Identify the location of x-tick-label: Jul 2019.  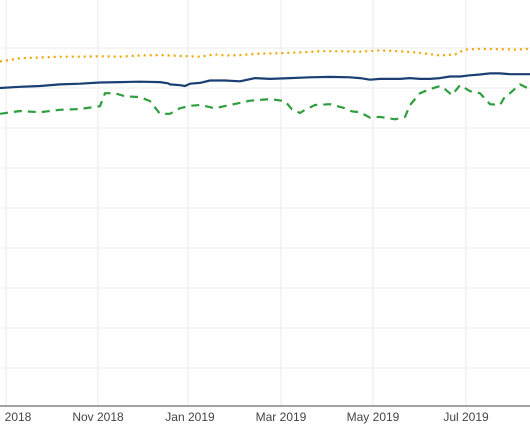
(466, 417).